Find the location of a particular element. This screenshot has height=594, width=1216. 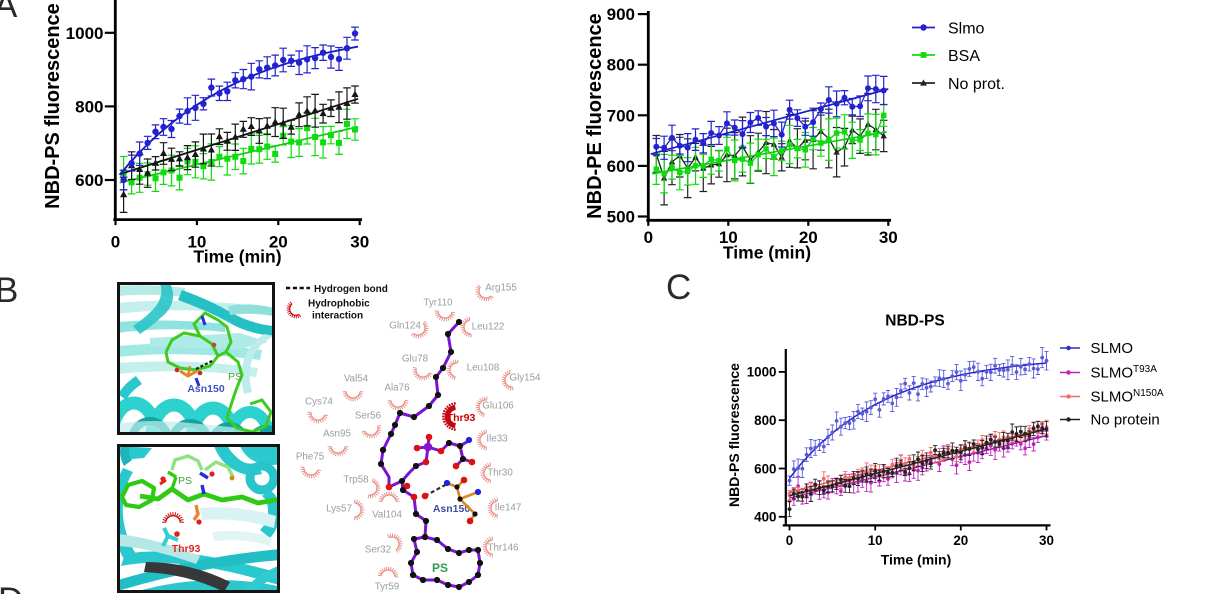

svg-text: Gly154 is located at coordinates (525, 378).